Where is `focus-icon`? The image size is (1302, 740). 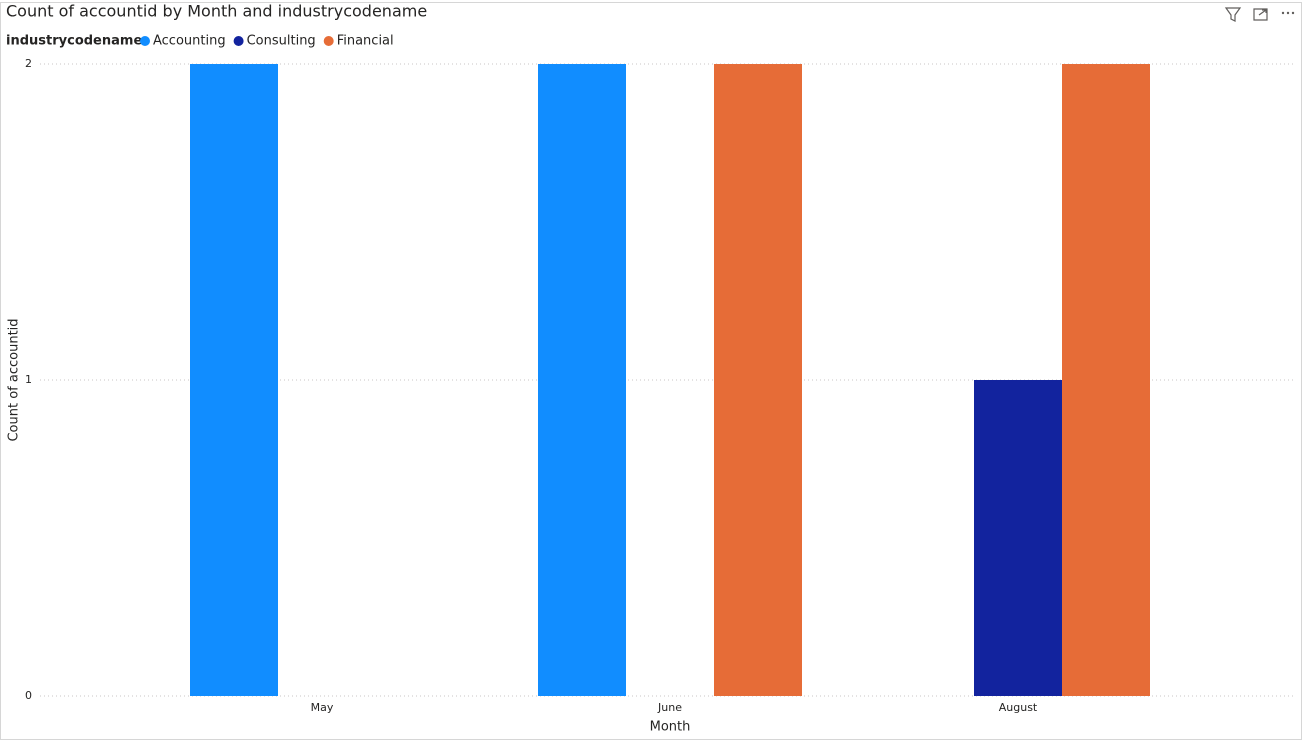
focus-icon is located at coordinates (1260, 14).